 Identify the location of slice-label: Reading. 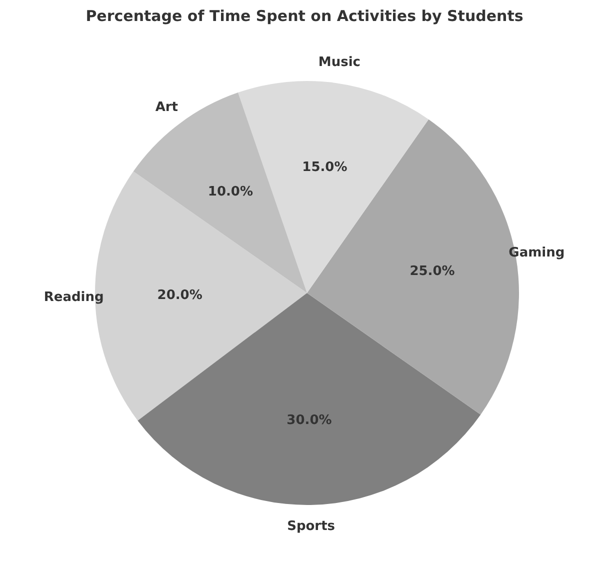
(74, 298).